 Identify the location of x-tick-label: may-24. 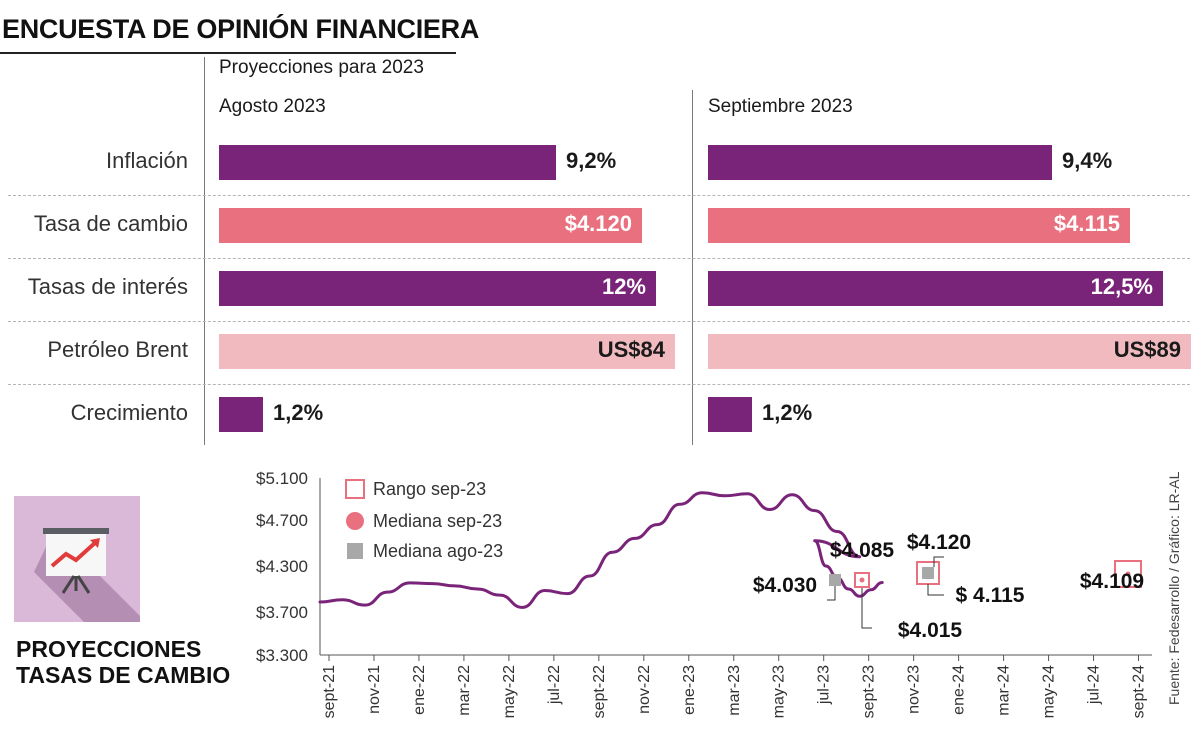
(1049, 691).